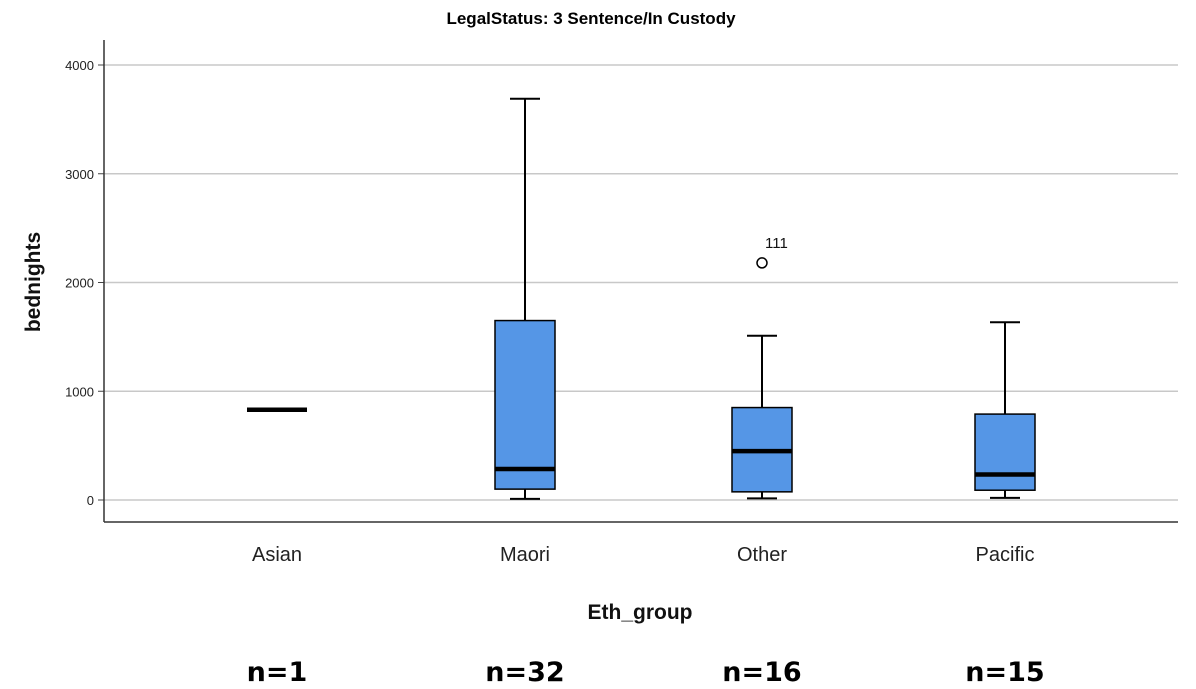  What do you see at coordinates (79, 65) in the screenshot?
I see `y-tick-label-4: 4000` at bounding box center [79, 65].